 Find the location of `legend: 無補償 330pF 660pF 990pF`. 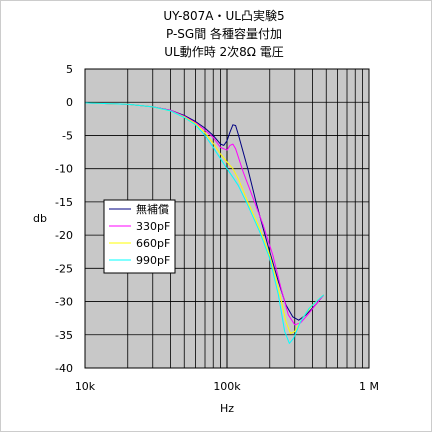

legend: 無補償 330pF 660pF 990pF is located at coordinates (139, 236).